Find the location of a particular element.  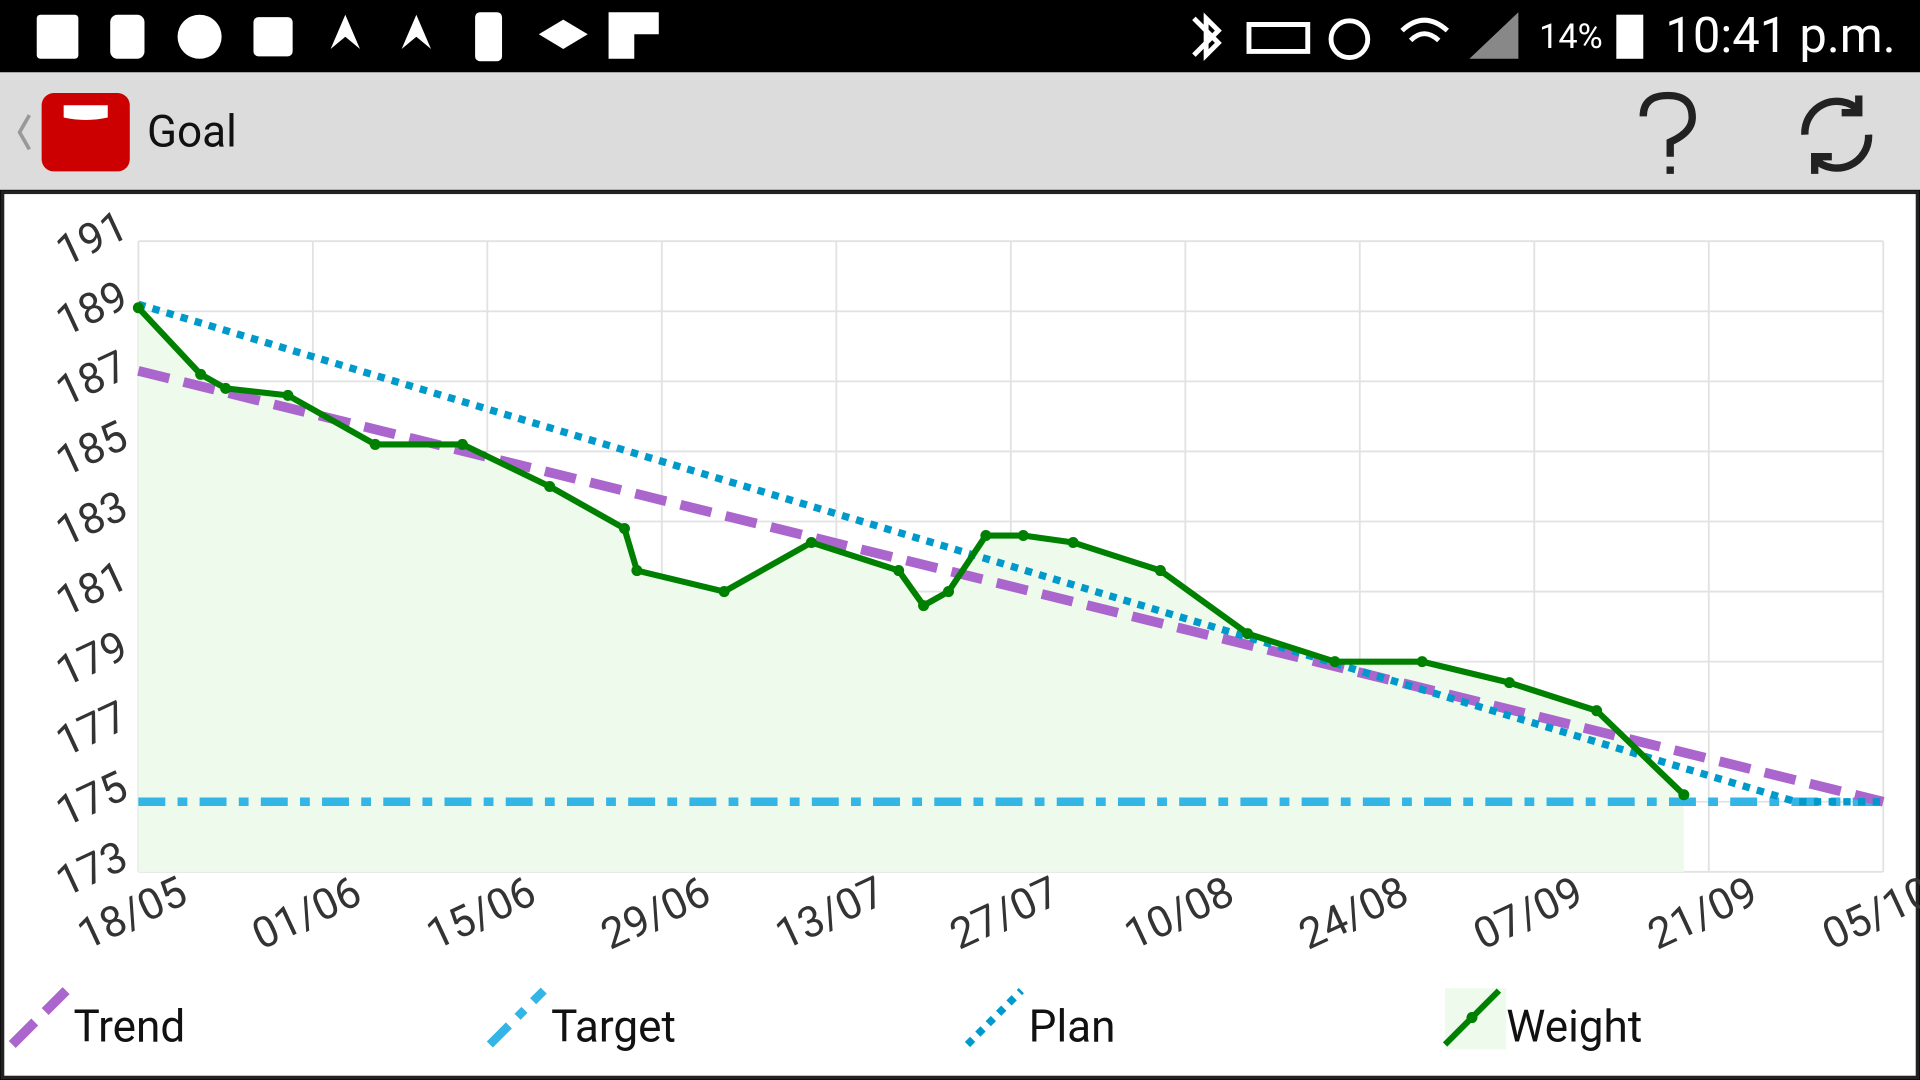

legend-point is located at coordinates (1472, 1018).